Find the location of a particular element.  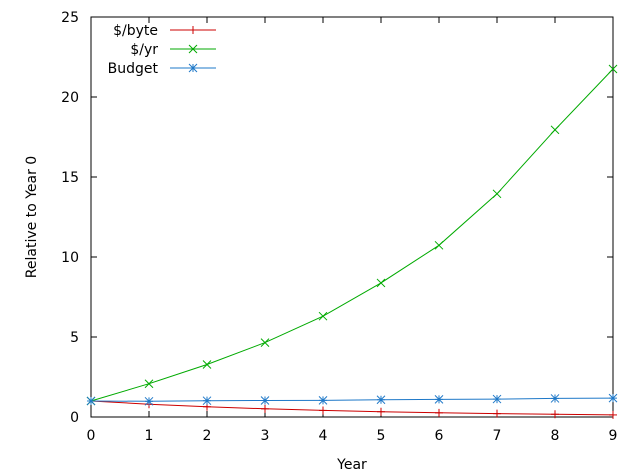

y-axis-label: Relative to Year 0 is located at coordinates (32, 217).